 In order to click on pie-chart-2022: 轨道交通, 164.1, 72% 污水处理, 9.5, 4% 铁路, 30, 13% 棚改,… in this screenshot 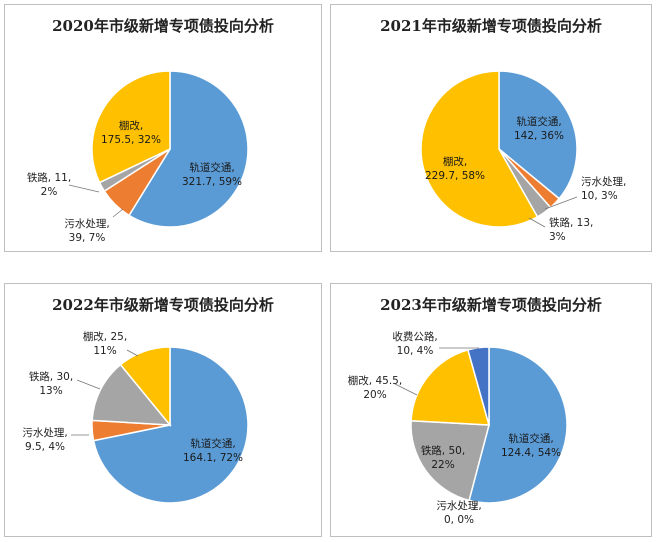, I will do `click(135, 417)`.